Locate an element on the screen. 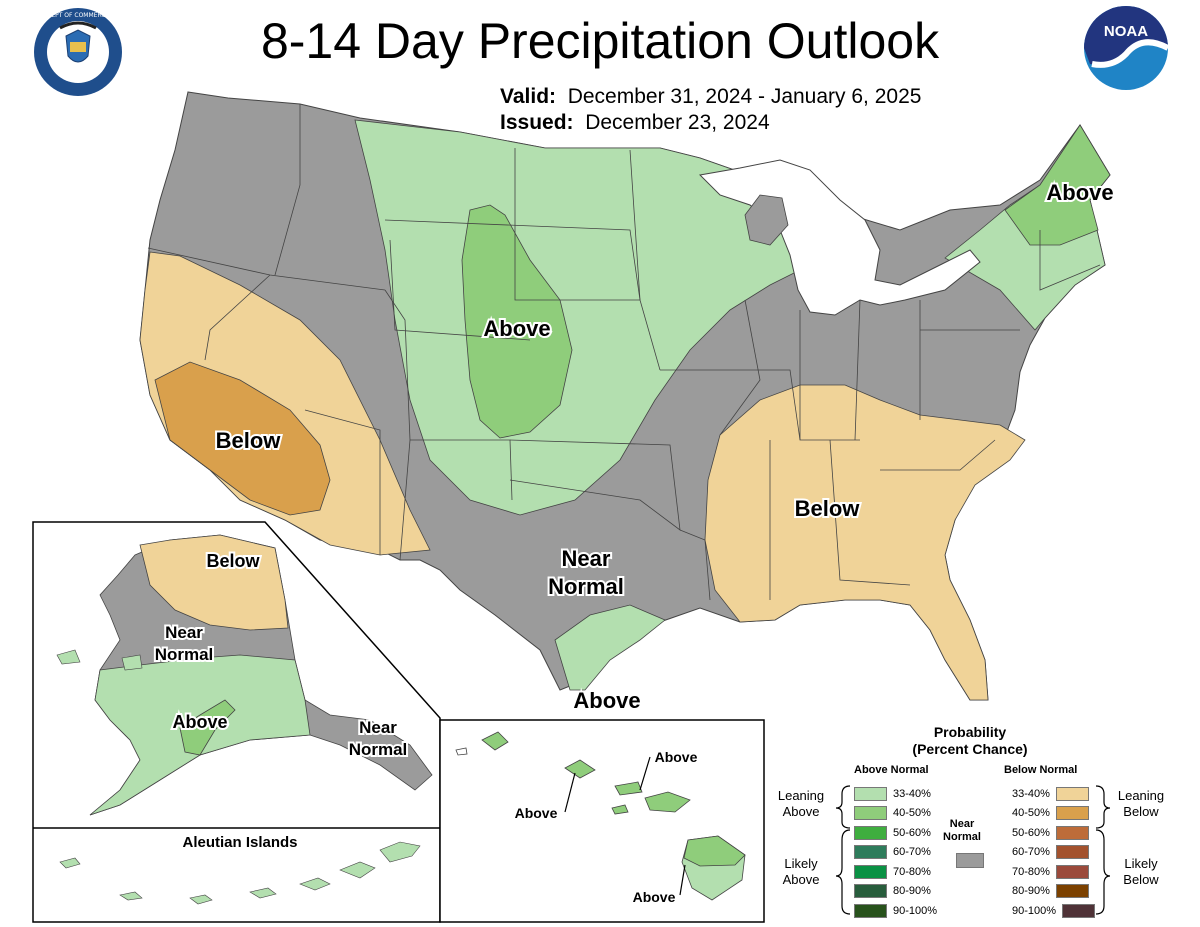  legend-title-line1: Probability is located at coordinates (970, 732).